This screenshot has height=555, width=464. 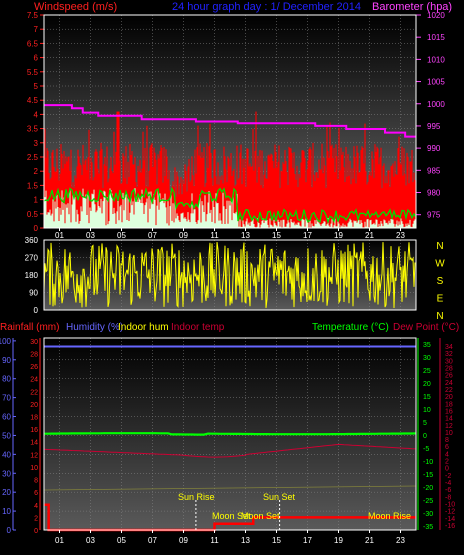 What do you see at coordinates (447, 447) in the screenshot?
I see `dew-tick-label: 6` at bounding box center [447, 447].